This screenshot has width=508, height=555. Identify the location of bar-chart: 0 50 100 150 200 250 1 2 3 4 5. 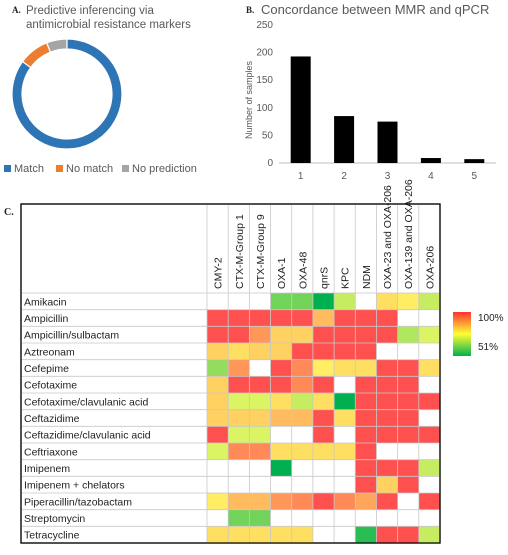
(376, 101).